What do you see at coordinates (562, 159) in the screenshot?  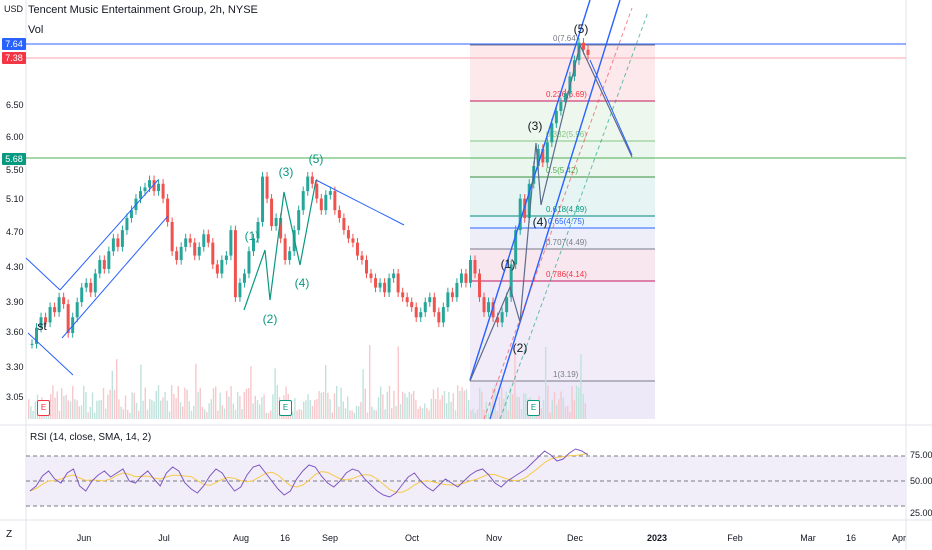 I see `fib-zone` at bounding box center [562, 159].